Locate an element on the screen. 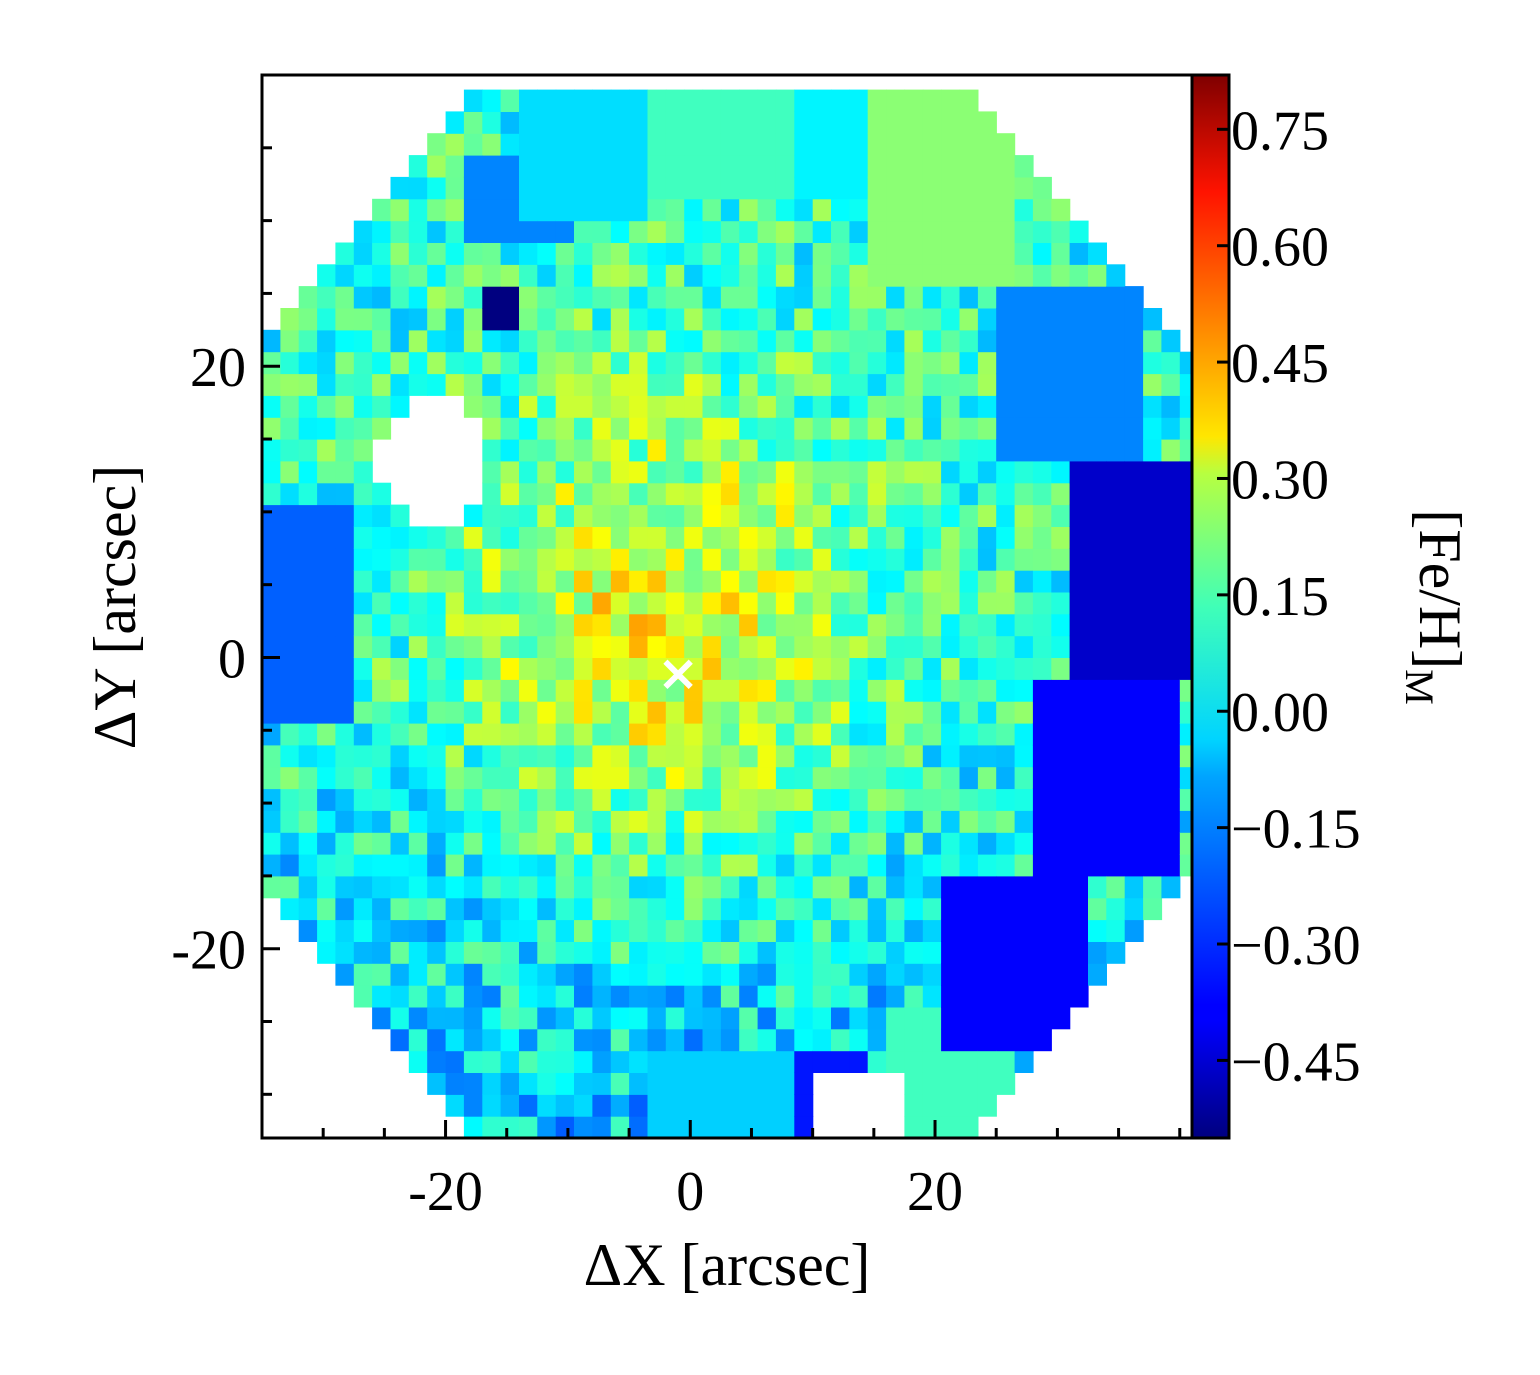  colorbar-label: [Fe/H]M is located at coordinates (1435, 607).